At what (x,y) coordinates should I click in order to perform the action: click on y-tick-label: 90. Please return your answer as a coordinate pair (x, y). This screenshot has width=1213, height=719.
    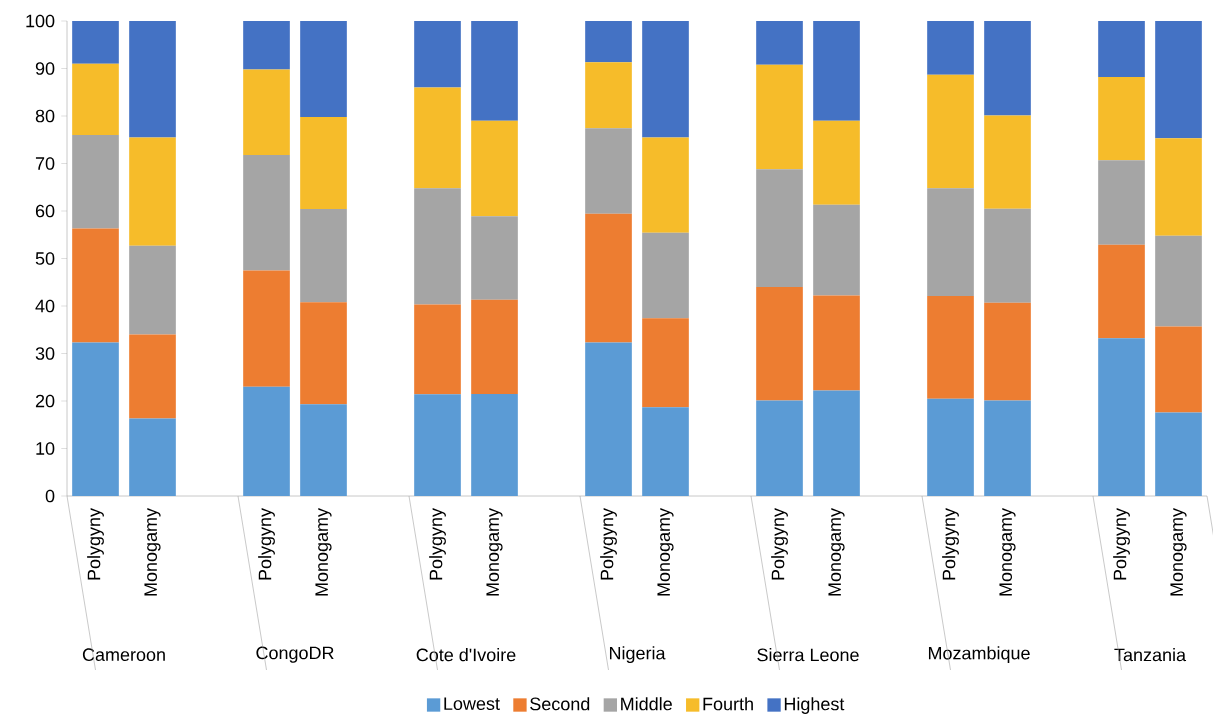
    Looking at the image, I should click on (45, 68).